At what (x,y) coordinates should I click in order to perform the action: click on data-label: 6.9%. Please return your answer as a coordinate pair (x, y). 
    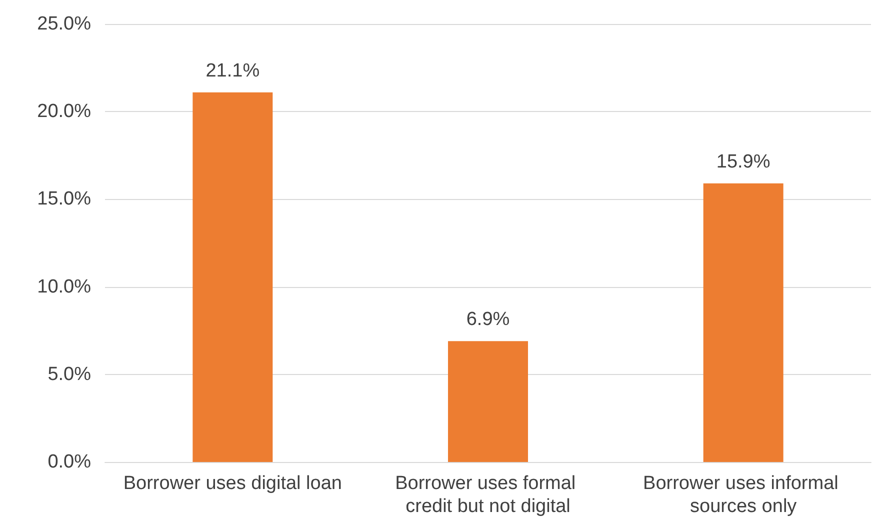
    Looking at the image, I should click on (488, 319).